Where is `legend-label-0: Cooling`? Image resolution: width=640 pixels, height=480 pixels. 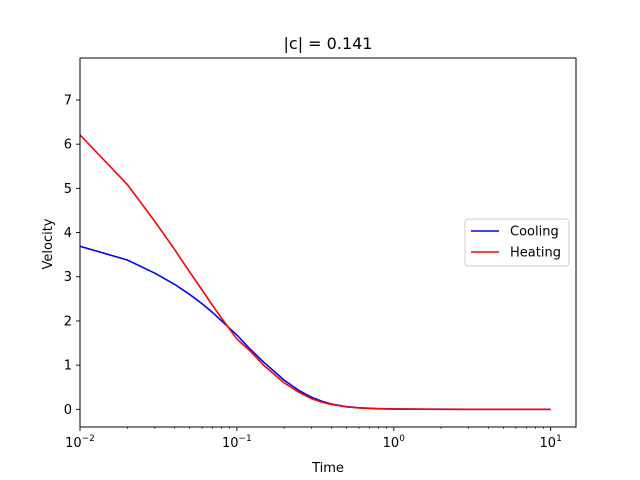
legend-label-0: Cooling is located at coordinates (534, 232).